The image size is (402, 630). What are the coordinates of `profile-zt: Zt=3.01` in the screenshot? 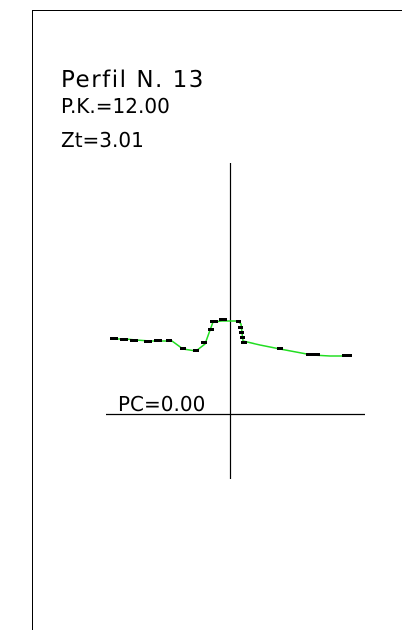 It's located at (102, 140).